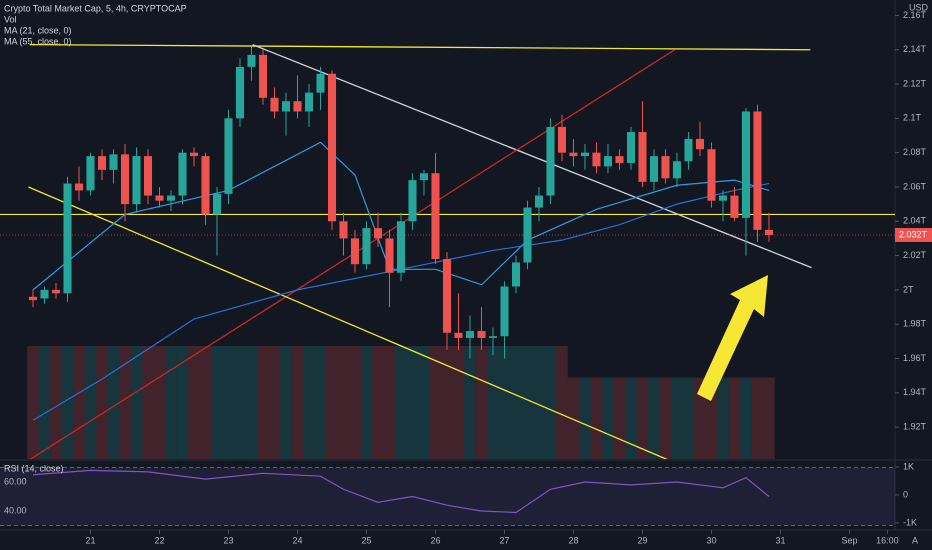 The width and height of the screenshot is (932, 550). What do you see at coordinates (228, 540) in the screenshot?
I see `x-tick-label: 23` at bounding box center [228, 540].